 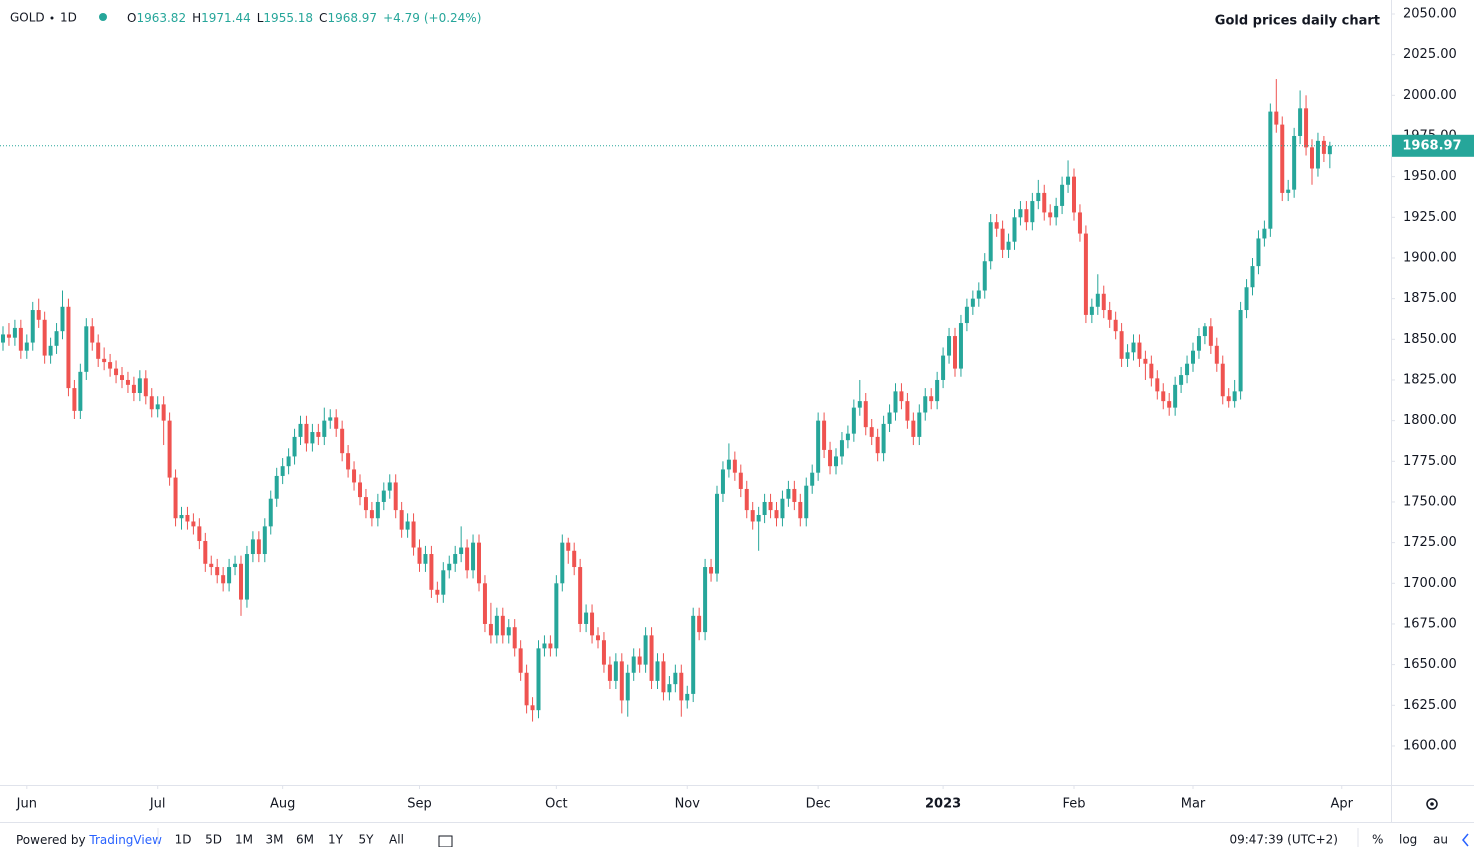 I want to click on clock: 09:47:39 (UTC+2), so click(x=1283, y=840).